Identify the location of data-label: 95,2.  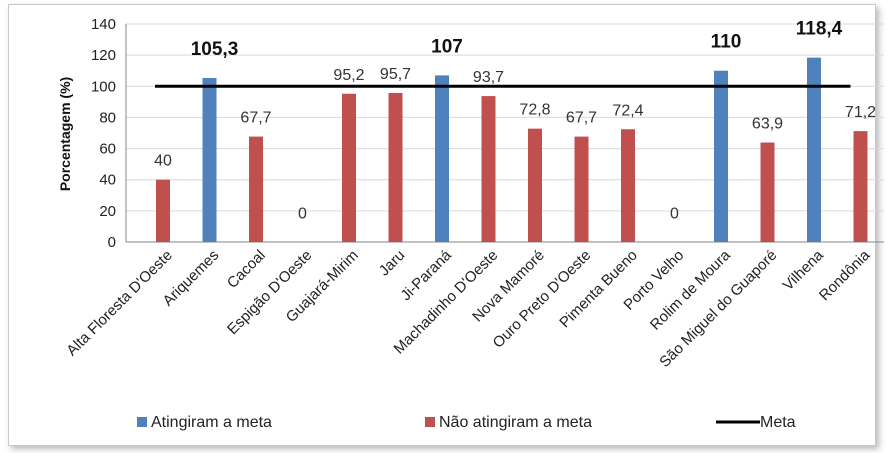
(348, 75).